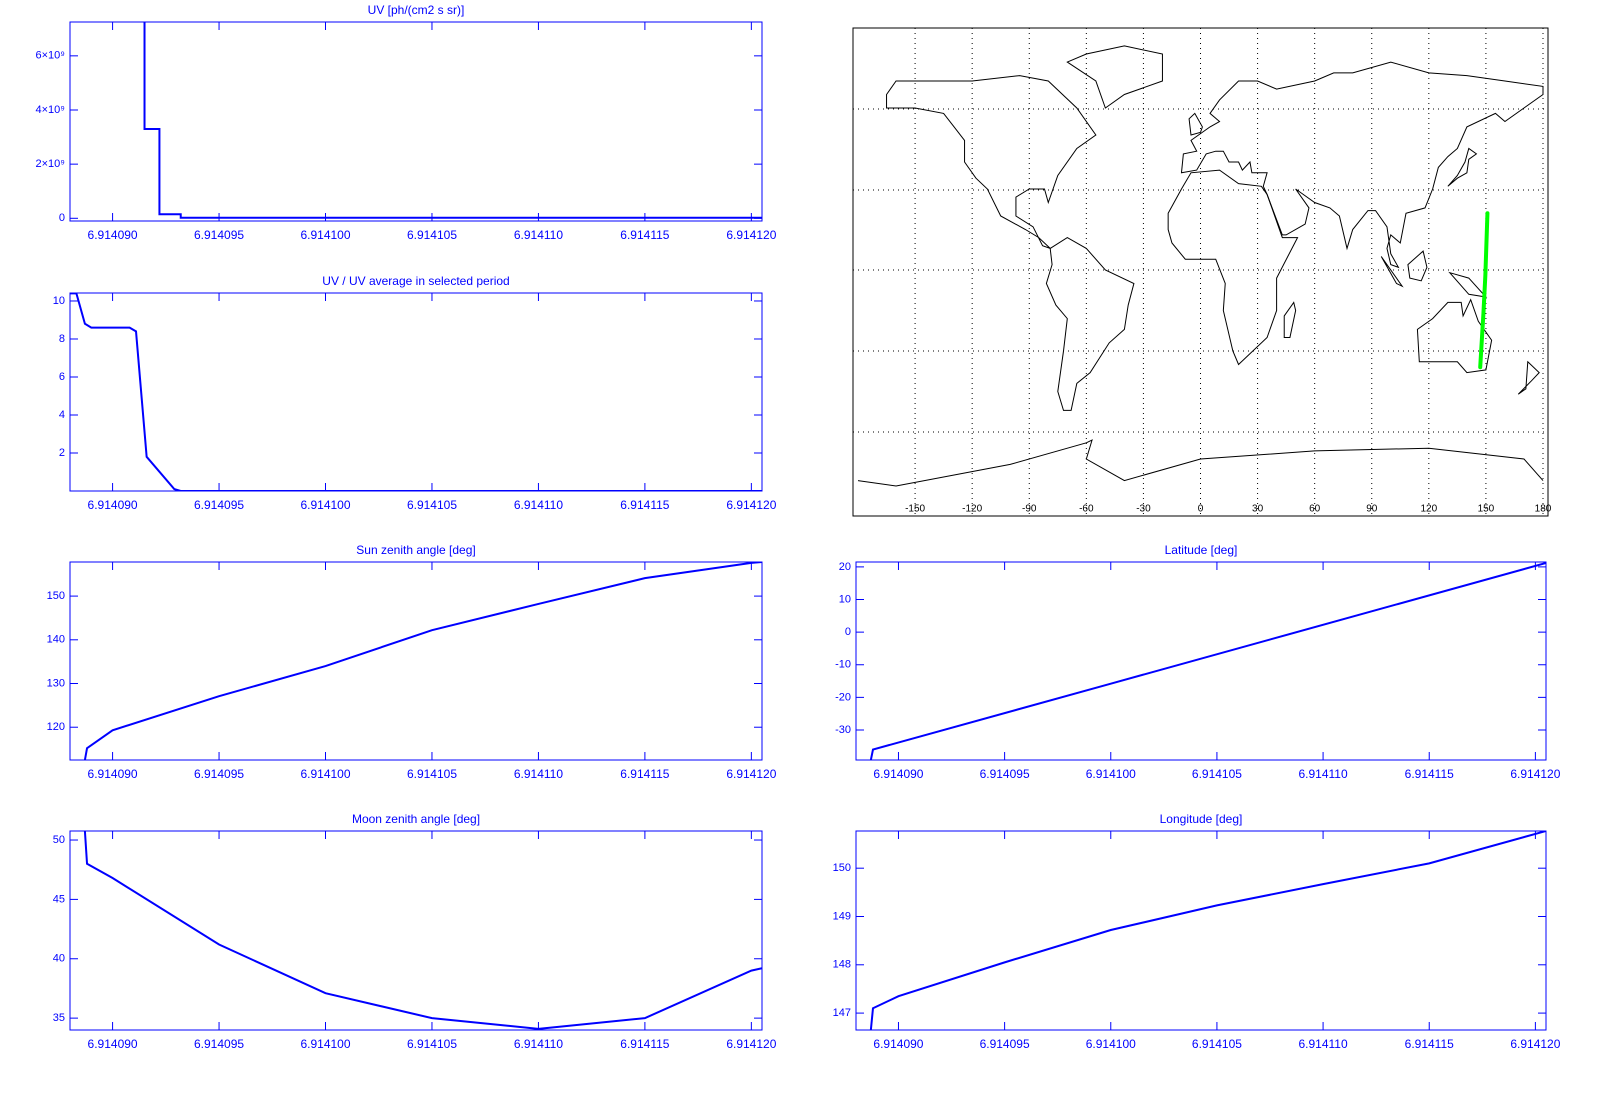 The image size is (1600, 1100). I want to click on y-tick-label: 149, so click(842, 916).